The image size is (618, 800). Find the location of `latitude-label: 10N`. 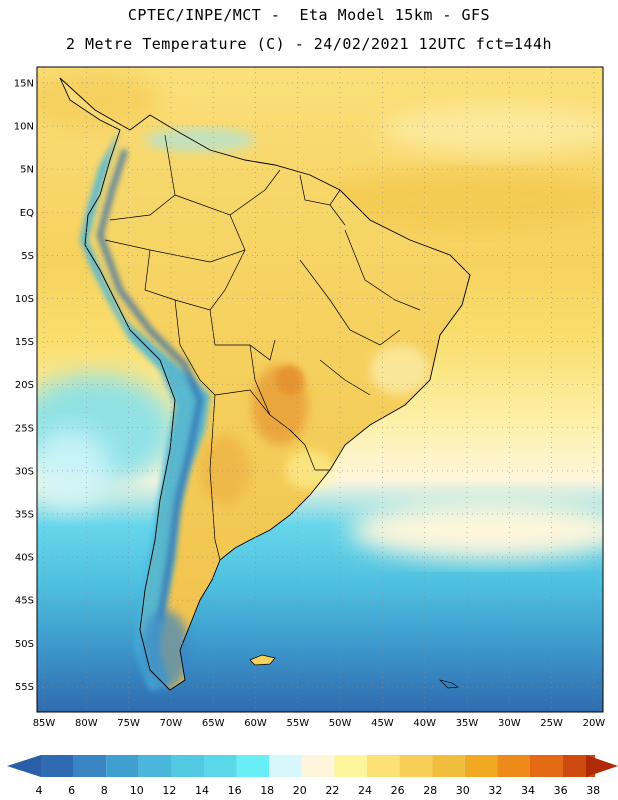

latitude-label: 10N is located at coordinates (24, 127).